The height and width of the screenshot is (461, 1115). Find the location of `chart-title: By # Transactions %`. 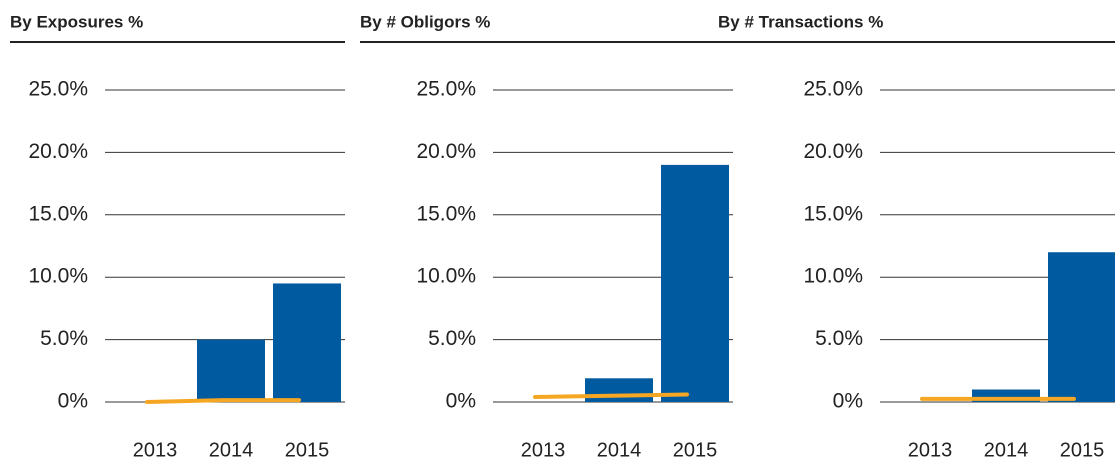

chart-title: By # Transactions % is located at coordinates (800, 21).